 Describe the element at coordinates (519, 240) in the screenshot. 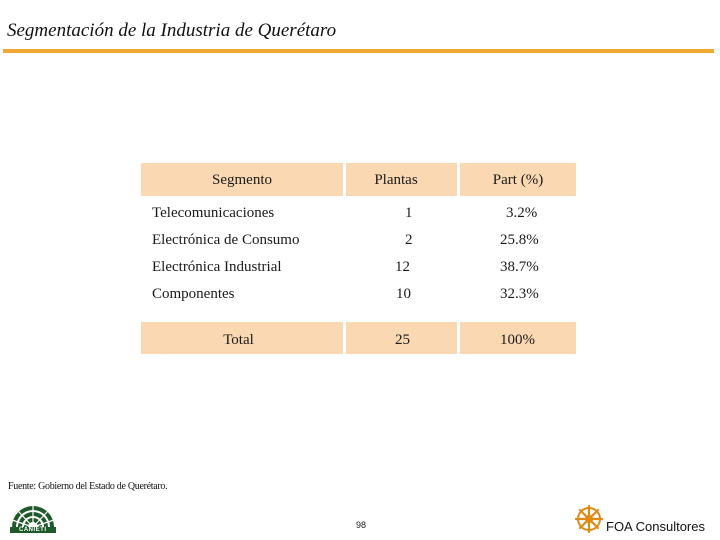

I see `row-2-part: 25.8%` at that location.